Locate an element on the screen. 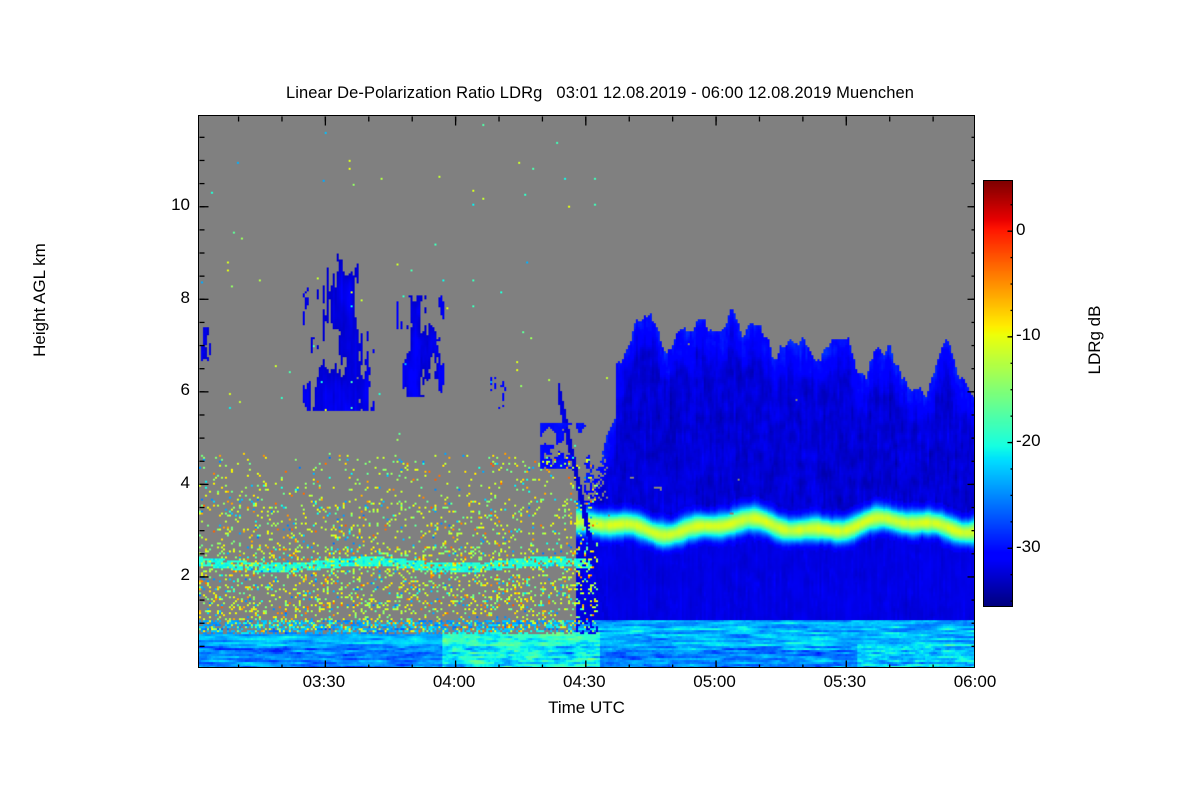  x-tick-label: 03:30 is located at coordinates (324, 681).